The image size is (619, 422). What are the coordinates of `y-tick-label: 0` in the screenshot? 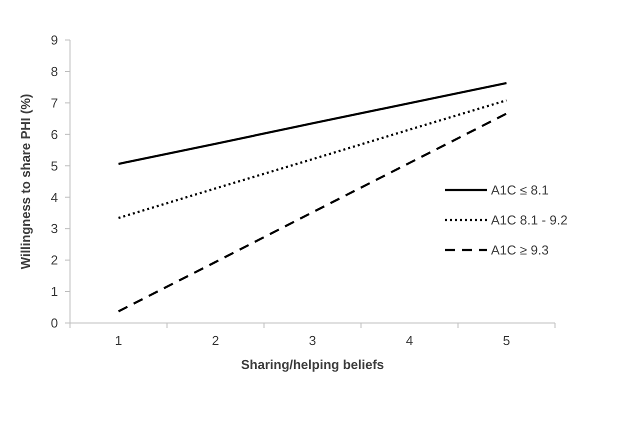 It's located at (54, 323).